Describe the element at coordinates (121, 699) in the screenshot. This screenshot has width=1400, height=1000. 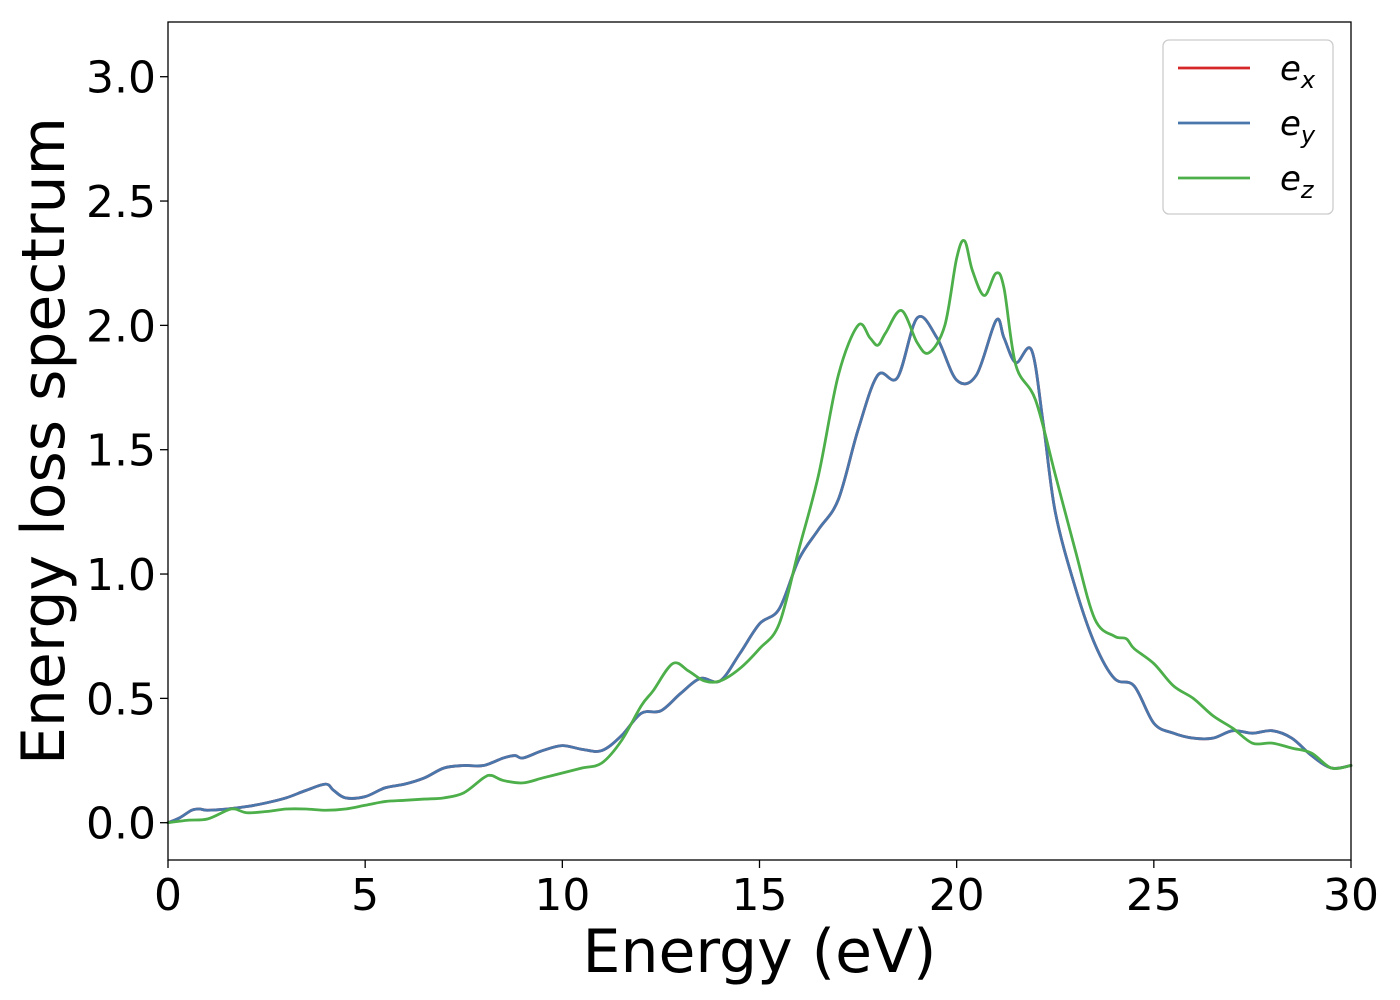
I see `y-tick-label: 0.5` at that location.